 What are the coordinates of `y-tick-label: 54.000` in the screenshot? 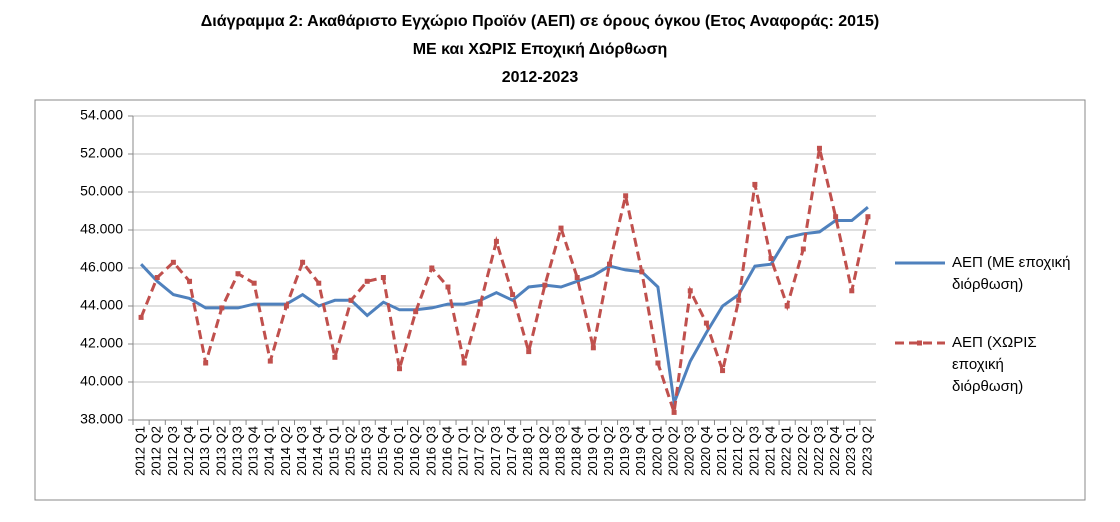 It's located at (101, 115).